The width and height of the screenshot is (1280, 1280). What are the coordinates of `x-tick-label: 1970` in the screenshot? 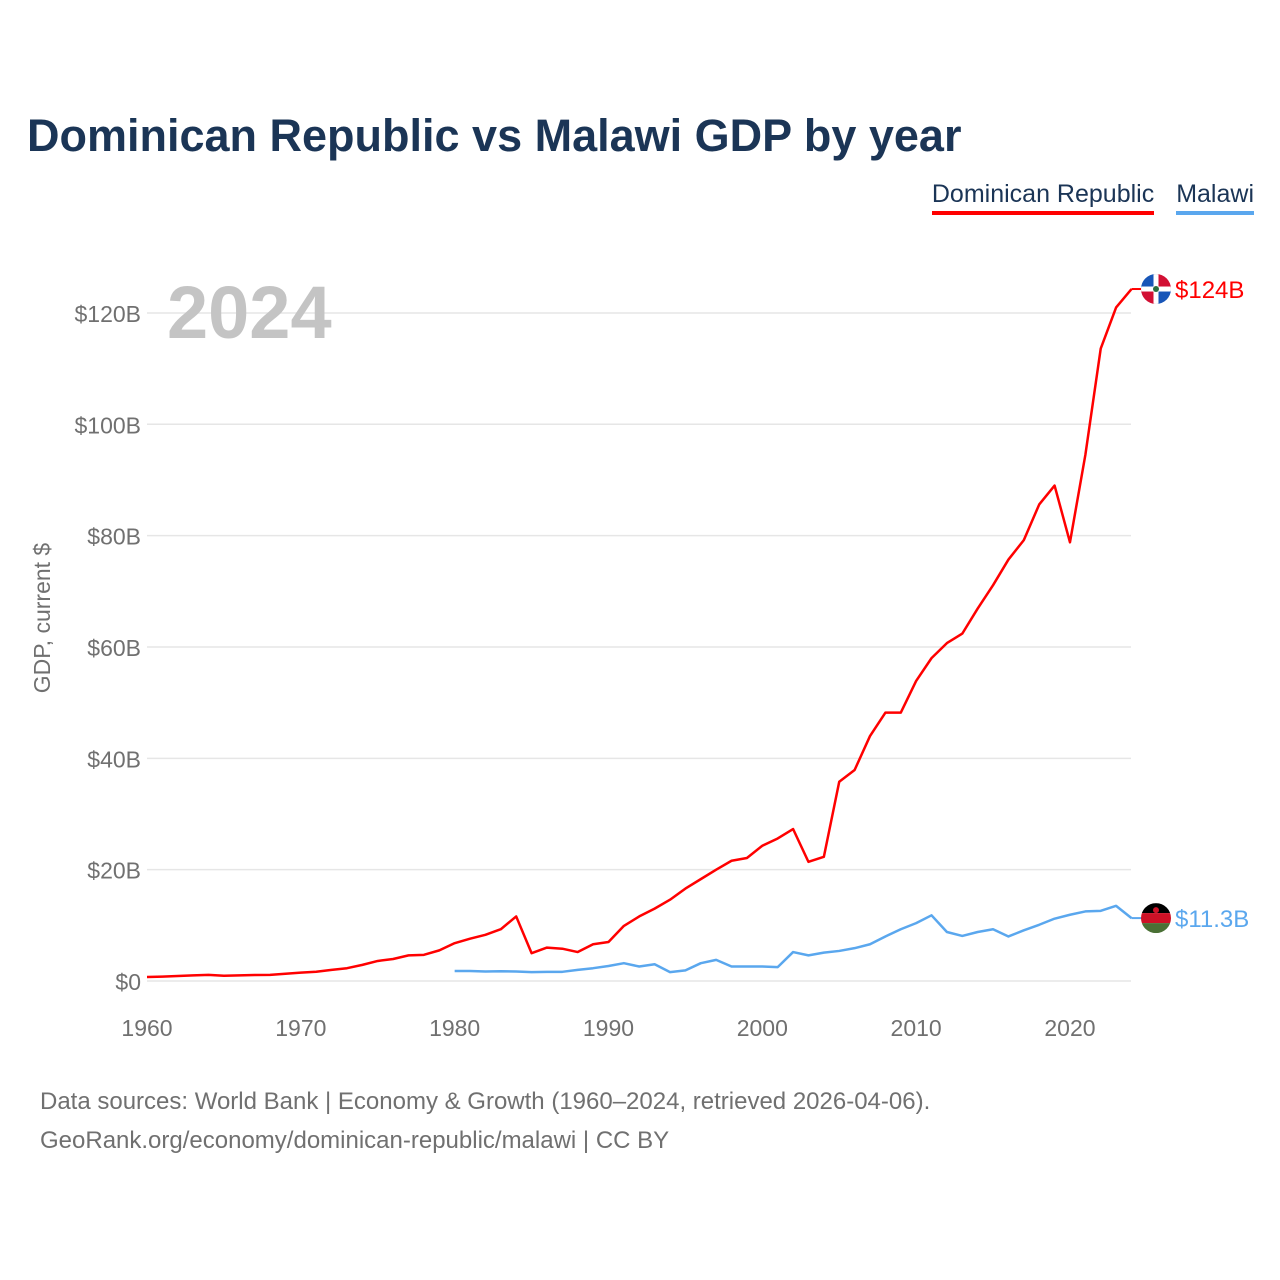 It's located at (300, 1028).